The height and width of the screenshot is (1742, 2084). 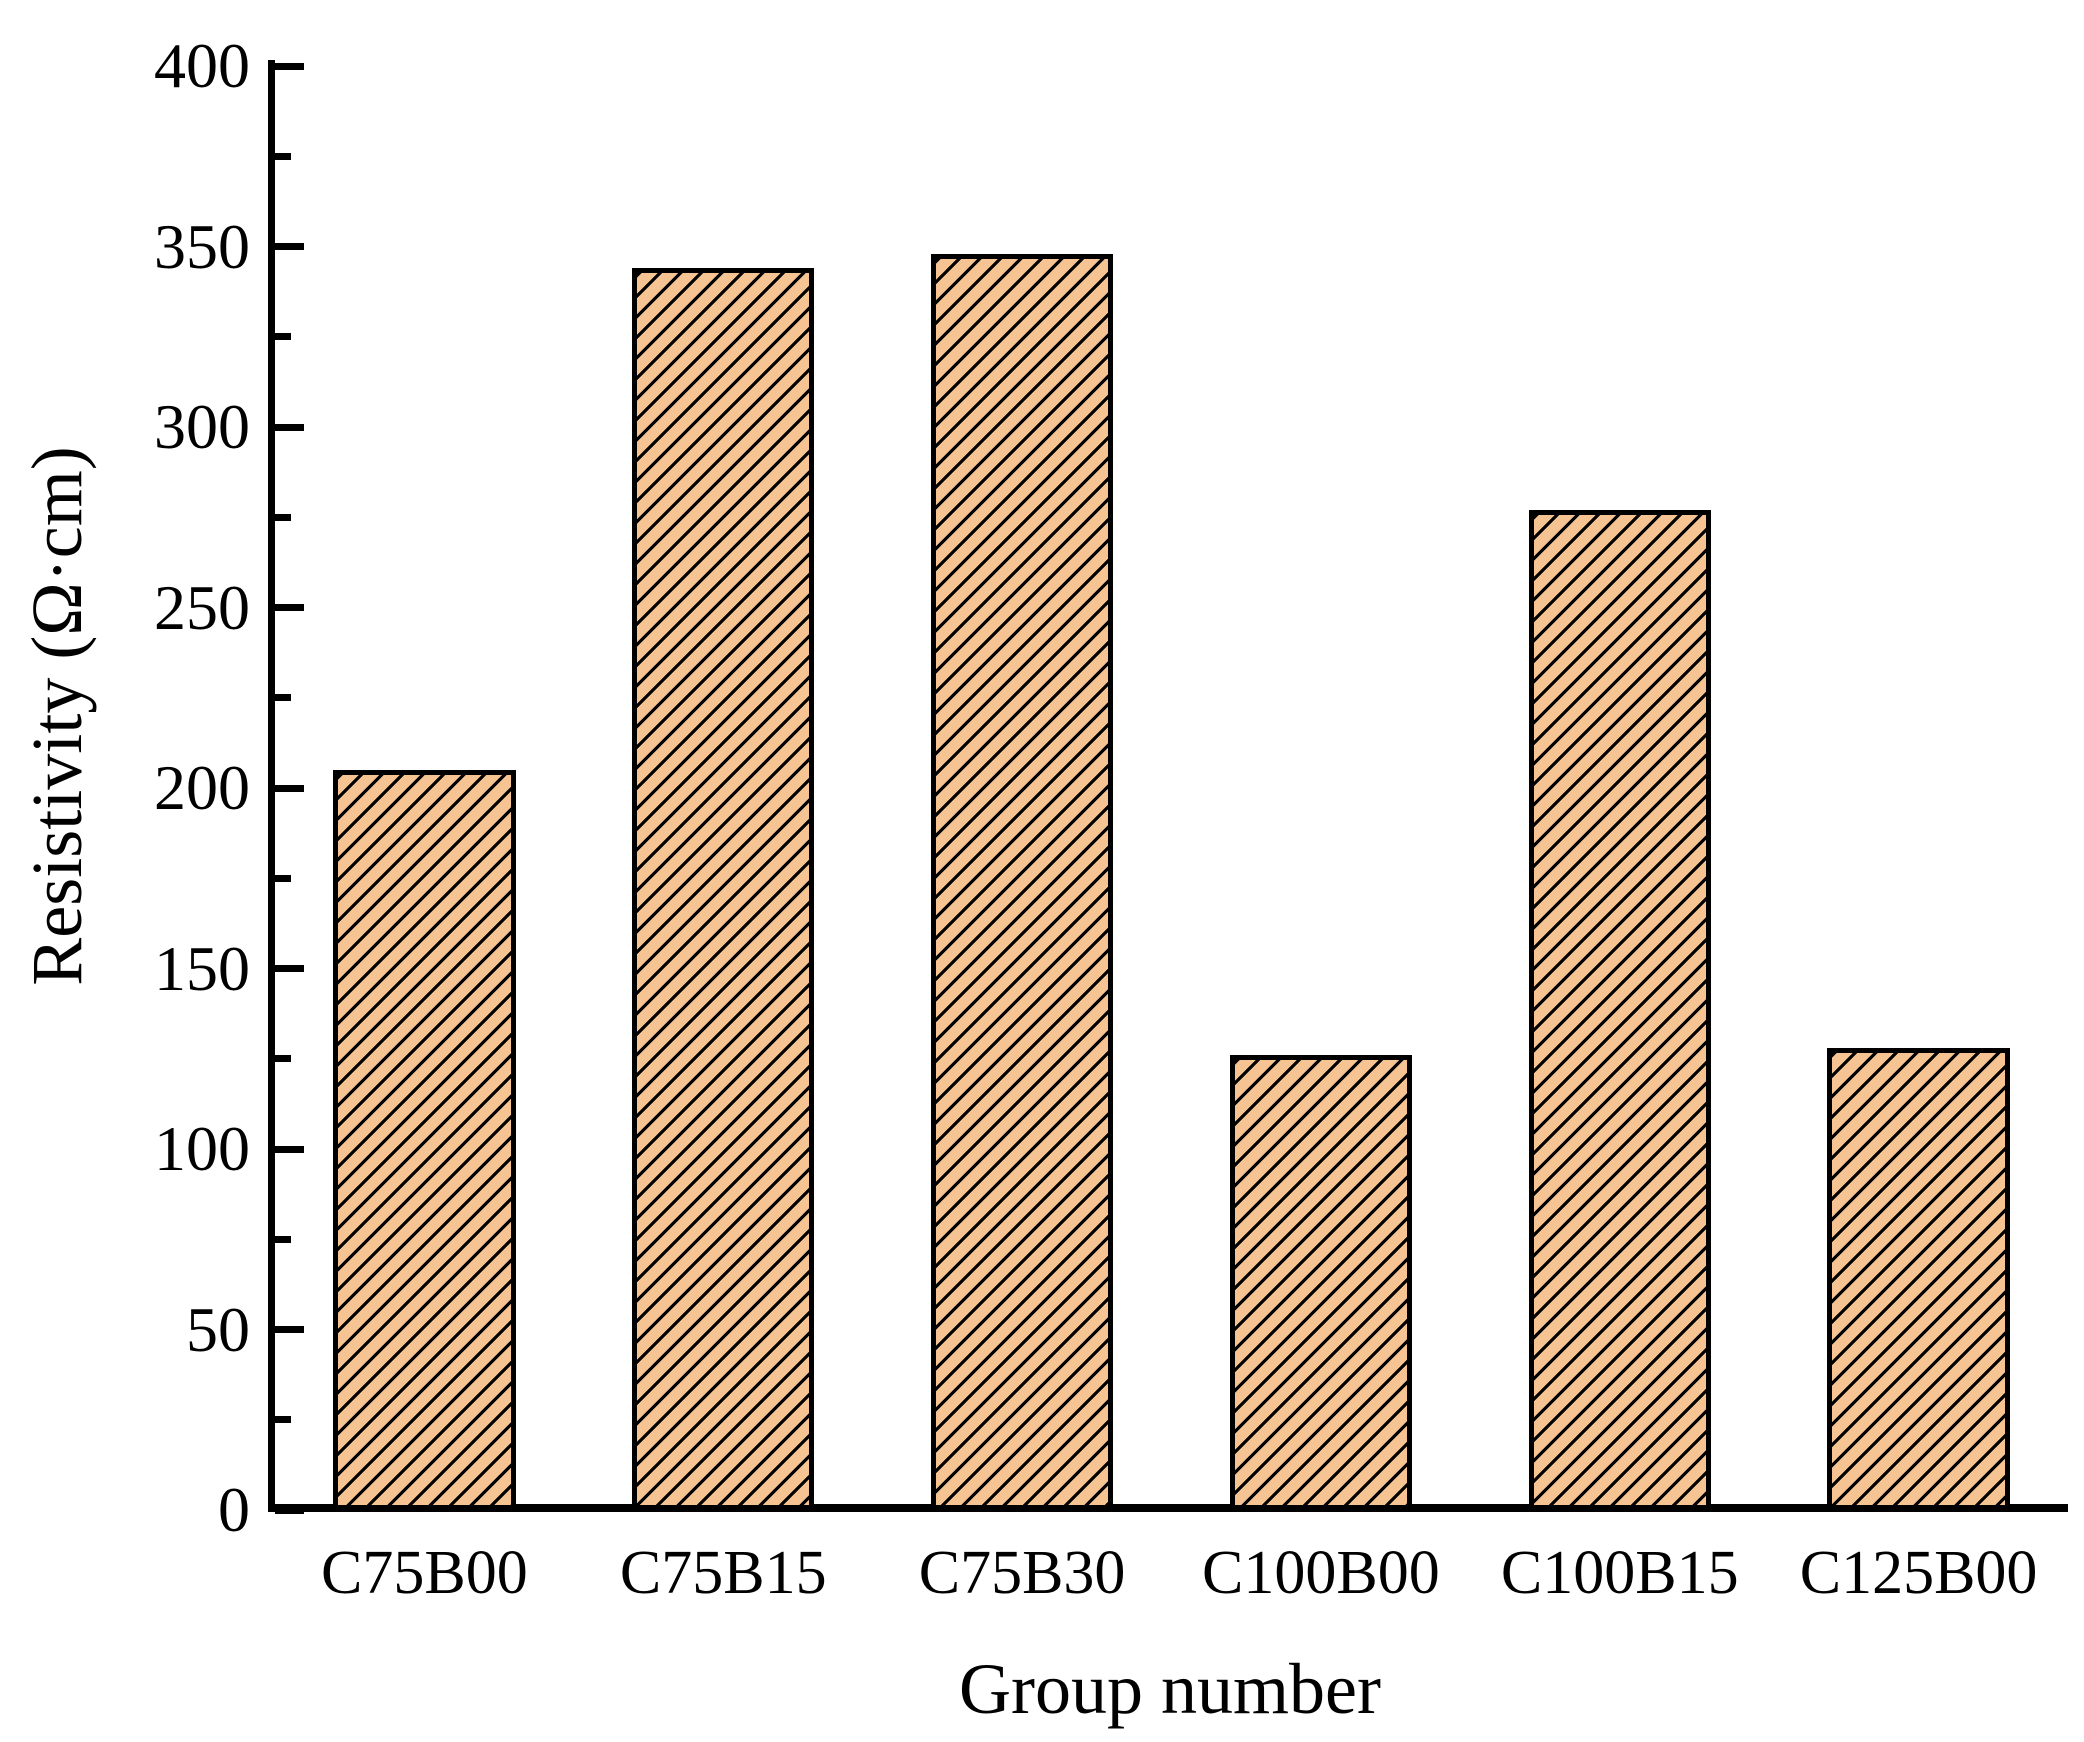 I want to click on y-tick-label: 50, so click(x=218, y=1329).